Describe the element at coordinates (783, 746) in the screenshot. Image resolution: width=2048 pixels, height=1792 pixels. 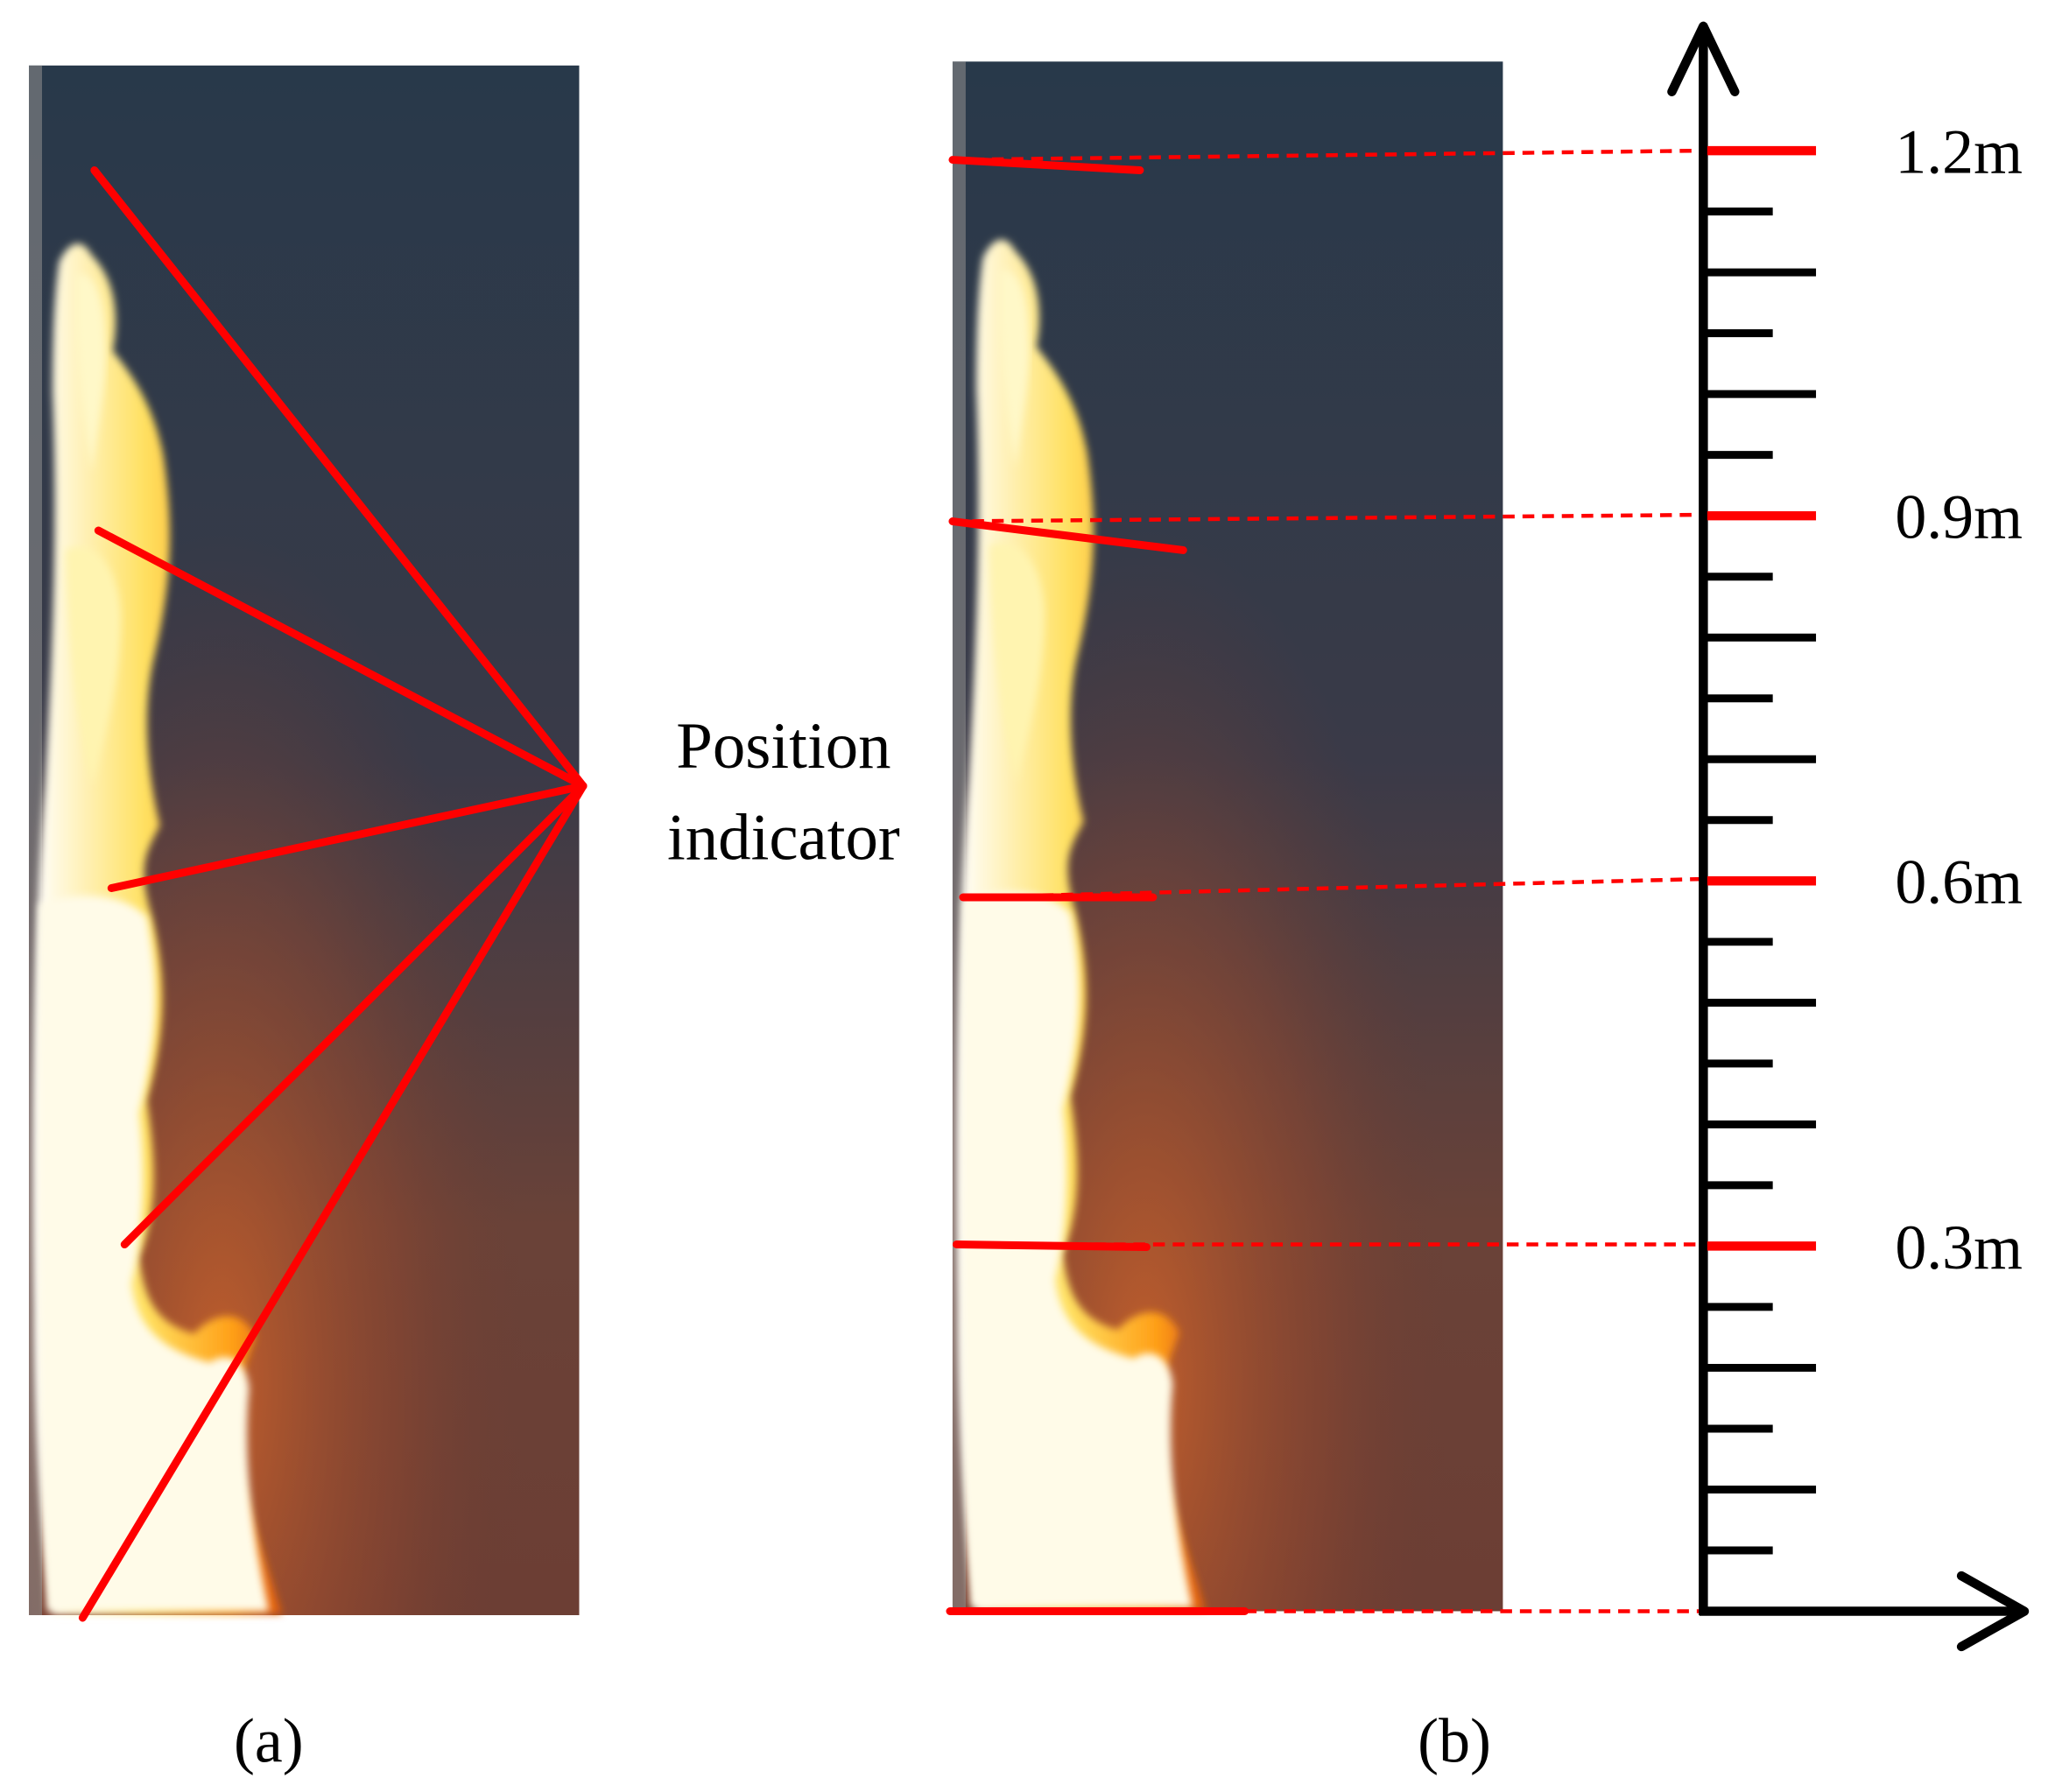
I see `annotation: Position` at that location.